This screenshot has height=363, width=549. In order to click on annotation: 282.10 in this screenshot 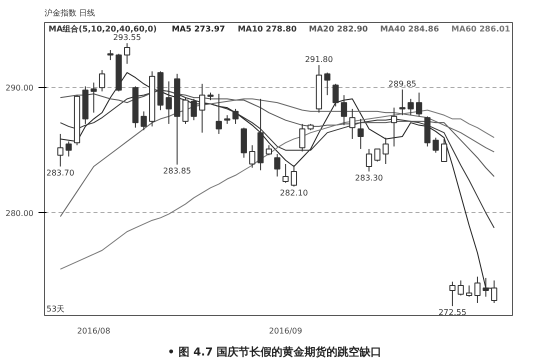, I will do `click(294, 193)`.